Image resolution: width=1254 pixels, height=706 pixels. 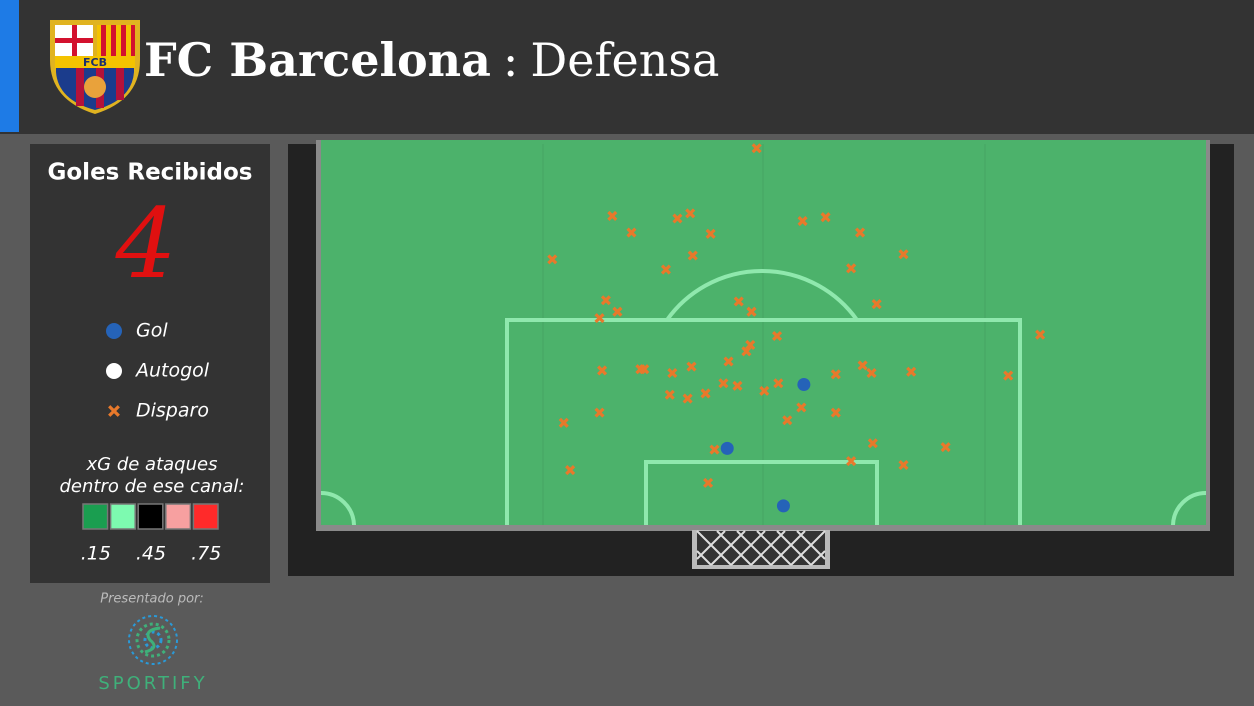 I want to click on page-title: FC Barcelona: Defensa, so click(x=431, y=60).